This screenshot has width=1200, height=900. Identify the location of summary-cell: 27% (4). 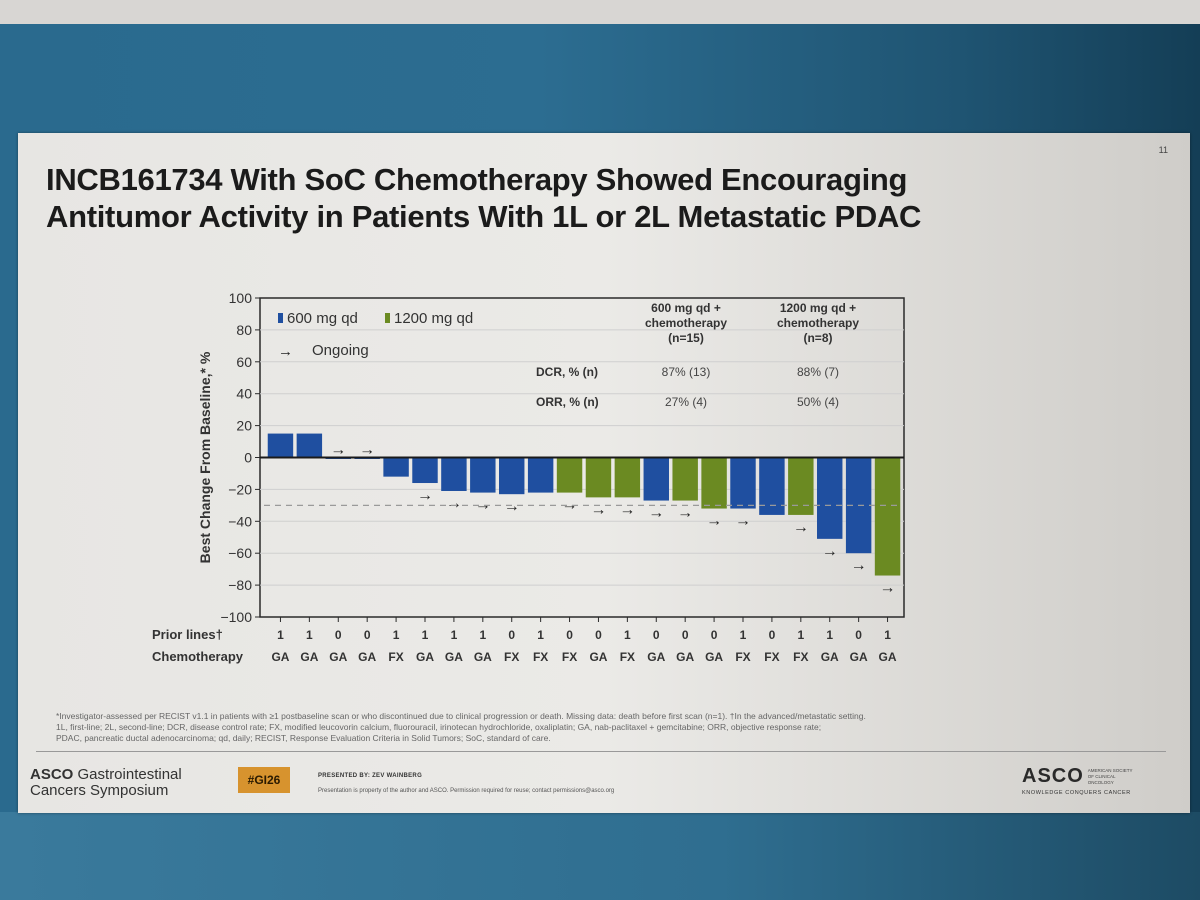
(686, 402).